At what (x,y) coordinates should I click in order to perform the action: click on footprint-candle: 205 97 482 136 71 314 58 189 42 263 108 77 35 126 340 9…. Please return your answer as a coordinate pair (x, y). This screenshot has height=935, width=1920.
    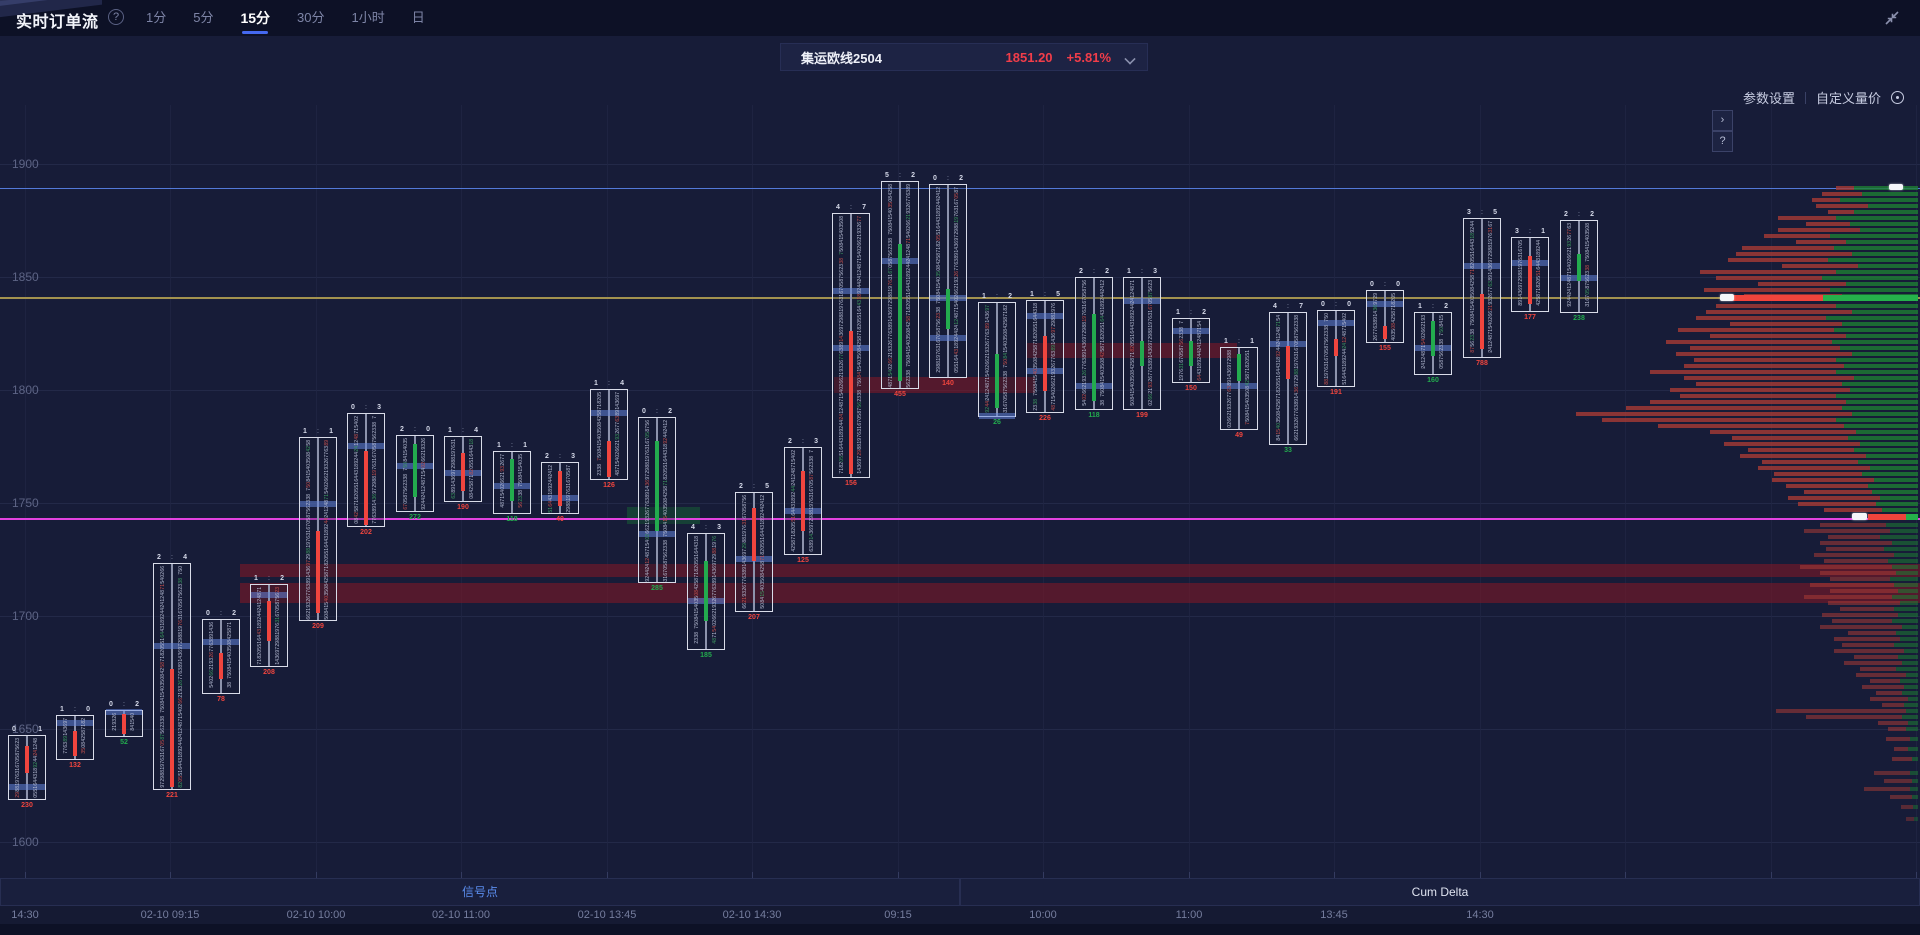
    Looking at the image, I should click on (609, 434).